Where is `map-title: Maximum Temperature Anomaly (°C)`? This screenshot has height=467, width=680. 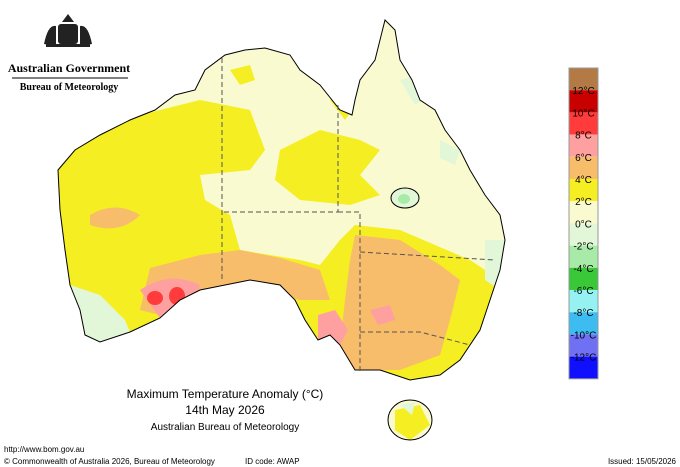 map-title: Maximum Temperature Anomaly (°C) is located at coordinates (225, 394).